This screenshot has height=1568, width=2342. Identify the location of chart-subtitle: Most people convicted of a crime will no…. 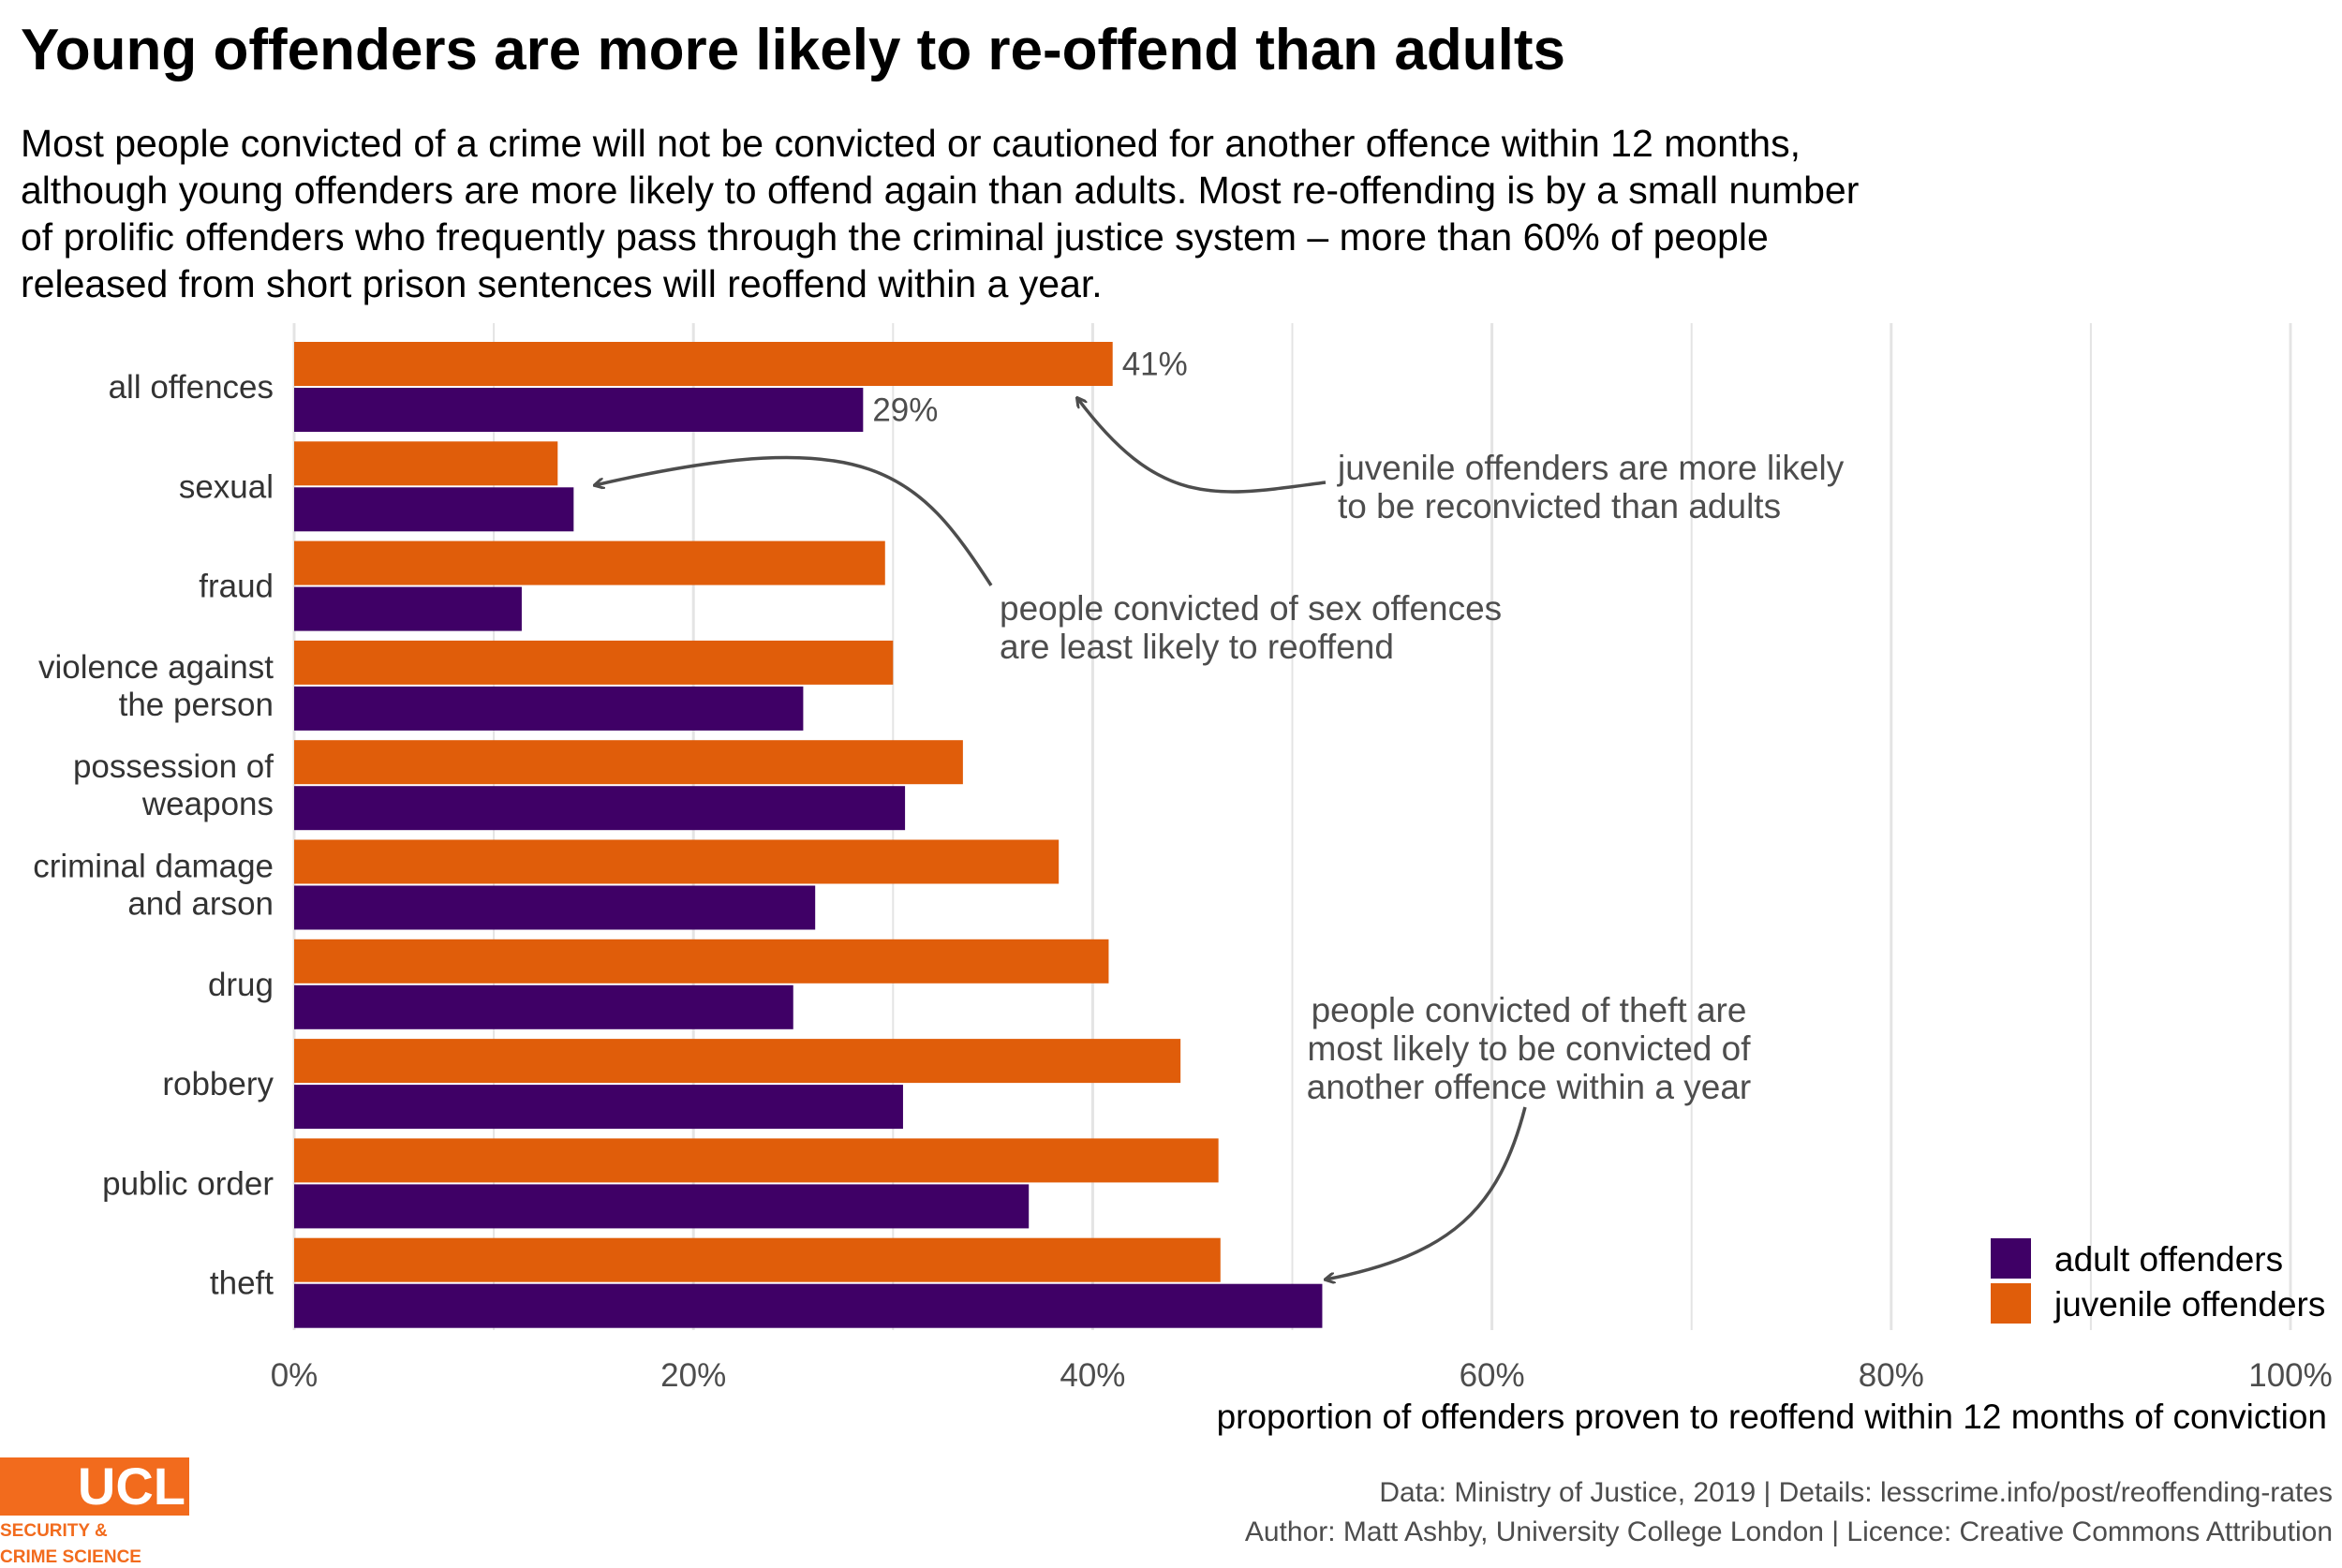
(940, 213).